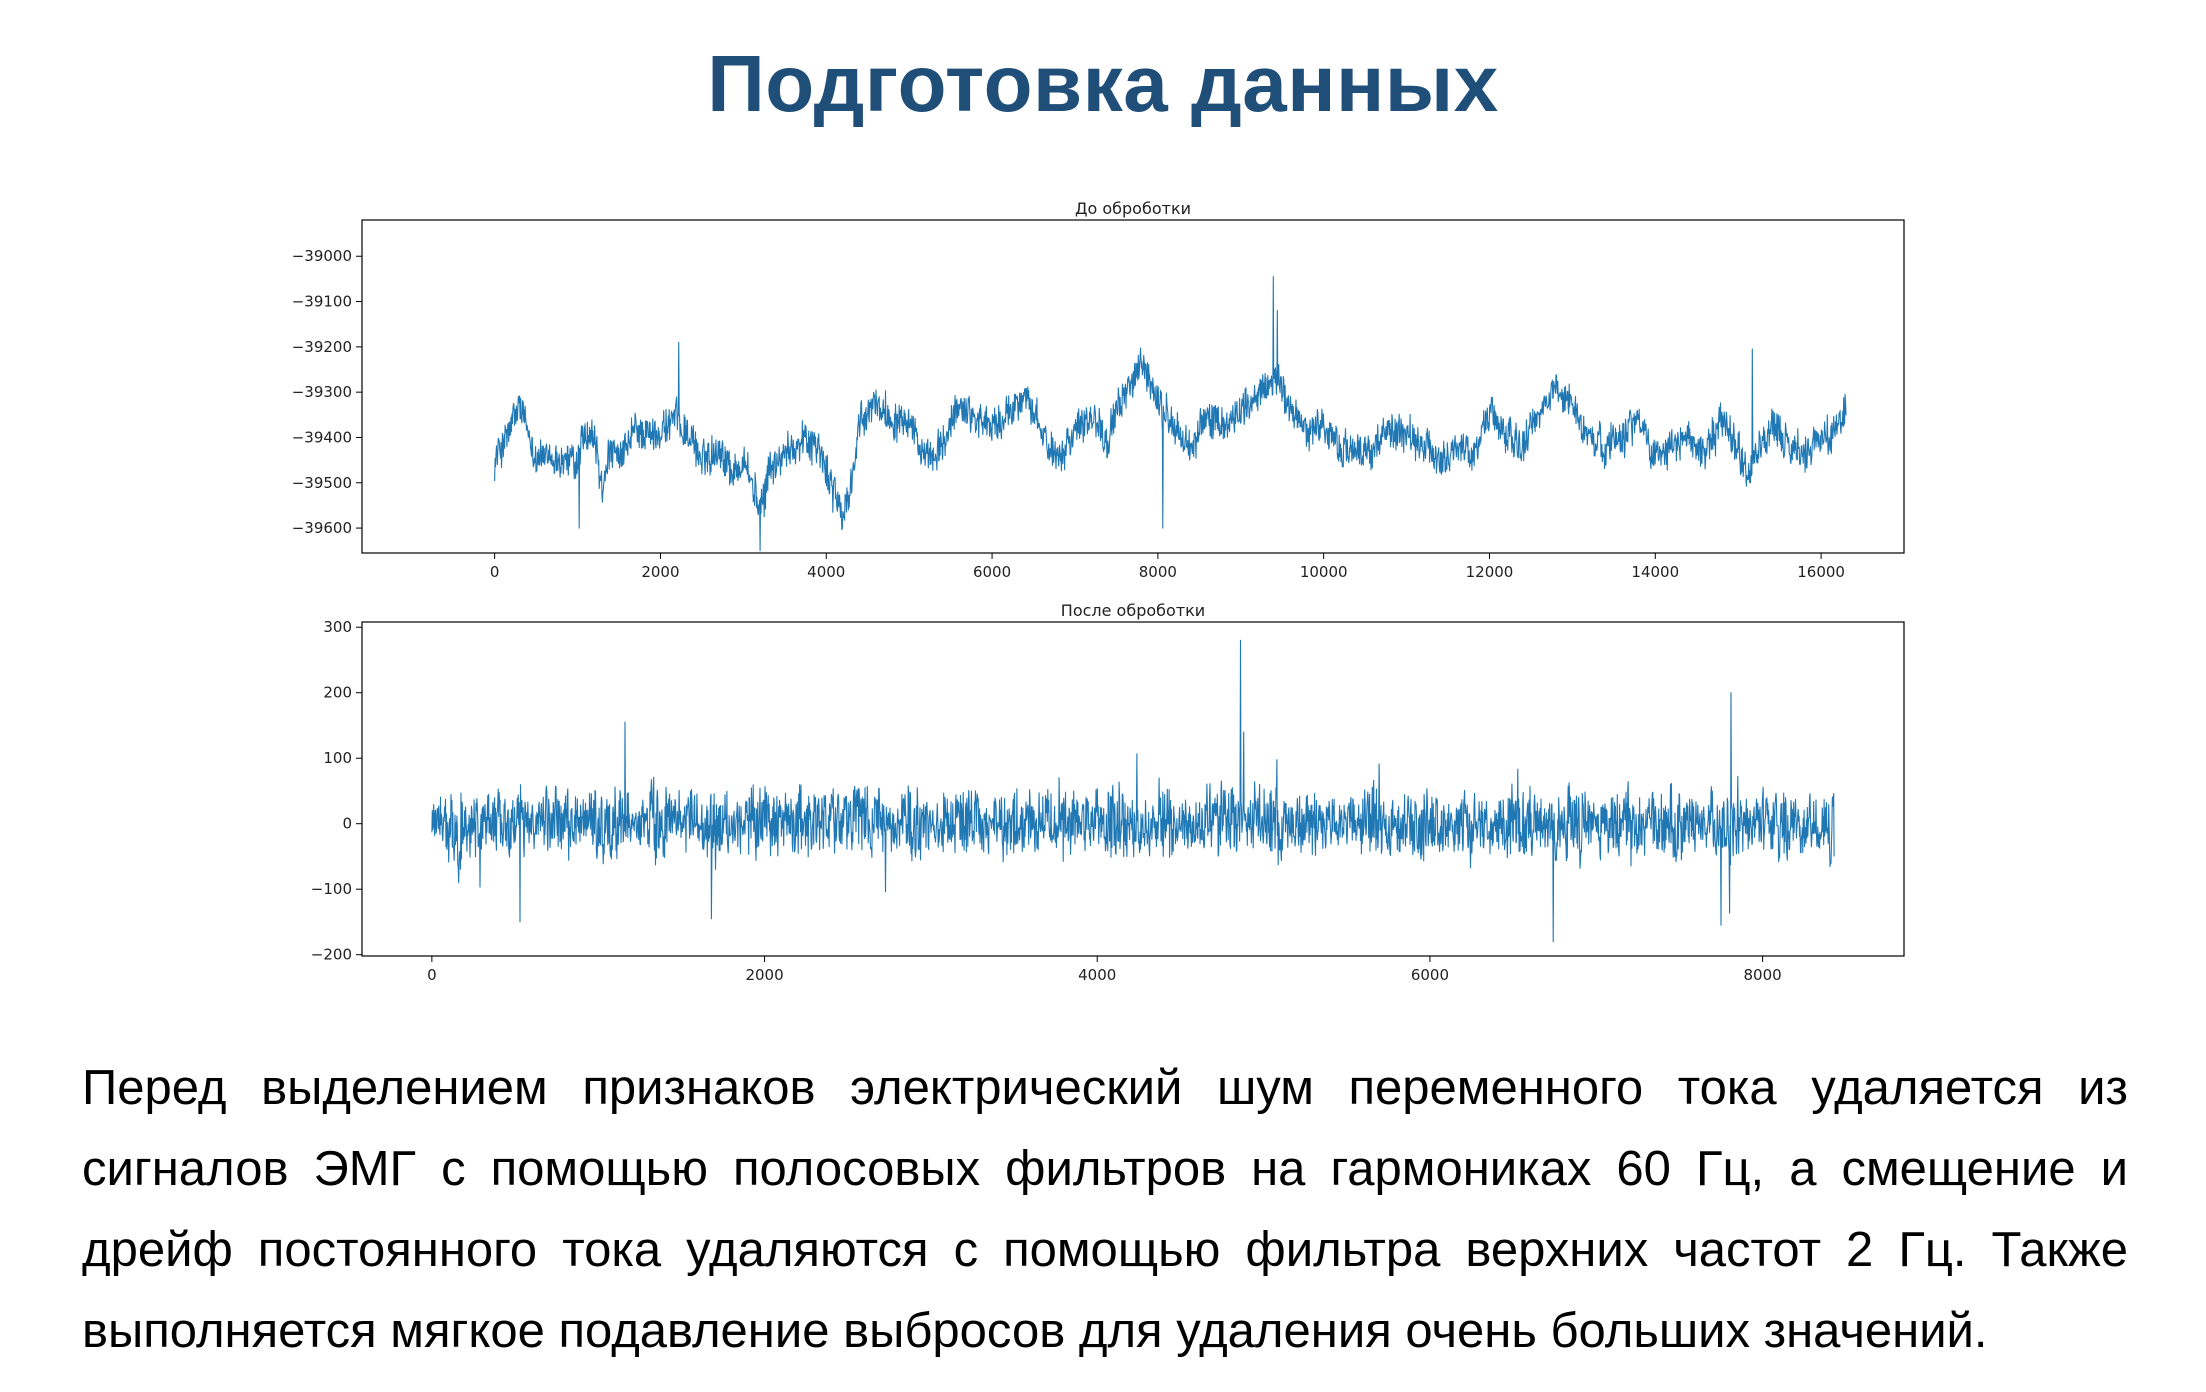 Image resolution: width=2206 pixels, height=1392 pixels. I want to click on y-tick-label: −100, so click(331, 889).